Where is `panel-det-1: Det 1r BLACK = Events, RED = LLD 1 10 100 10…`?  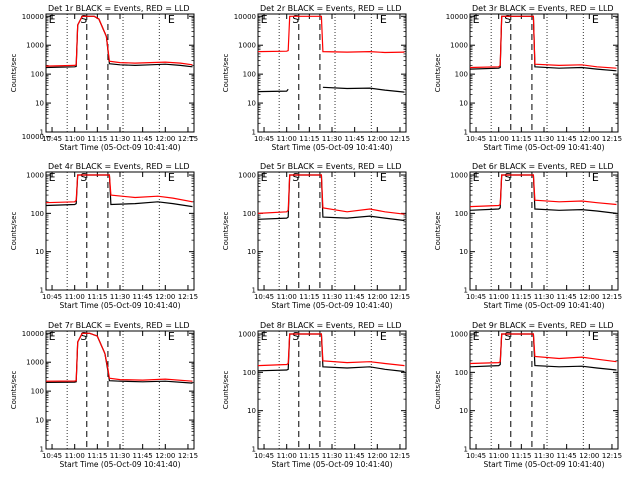 panel-det-1: Det 1r BLACK = Events, RED = LLD 1 10 100 10… is located at coordinates (104, 78).